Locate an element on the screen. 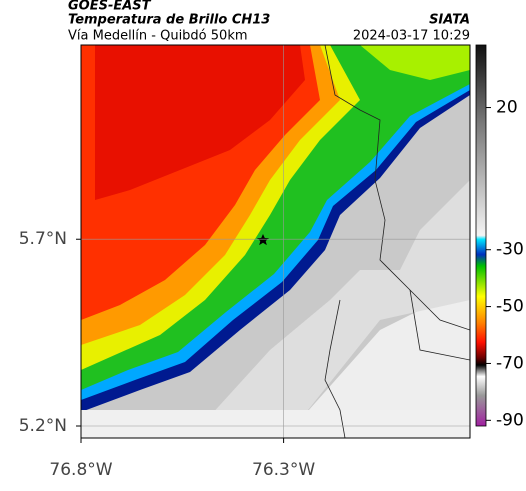  route: Vía Medellín - Quibdó 50km is located at coordinates (158, 36).